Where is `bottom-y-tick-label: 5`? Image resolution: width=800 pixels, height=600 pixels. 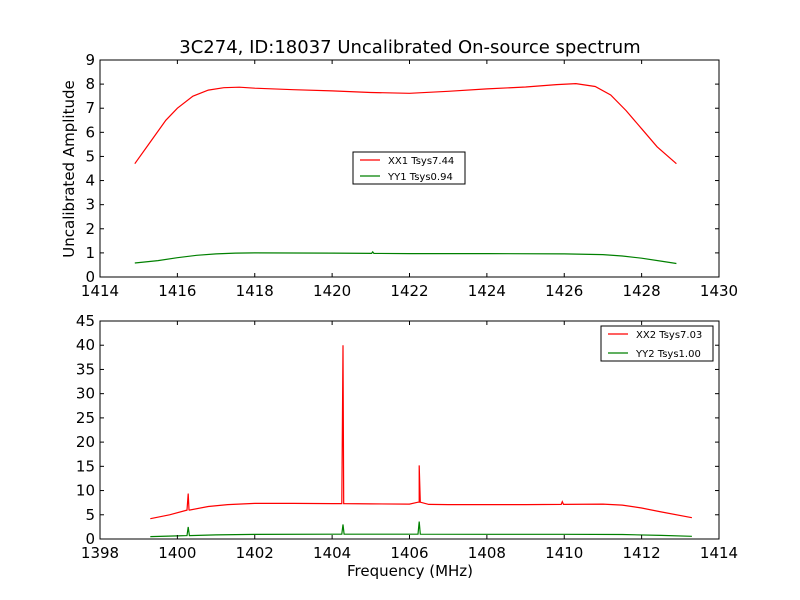
bottom-y-tick-label: 5 is located at coordinates (90, 515).